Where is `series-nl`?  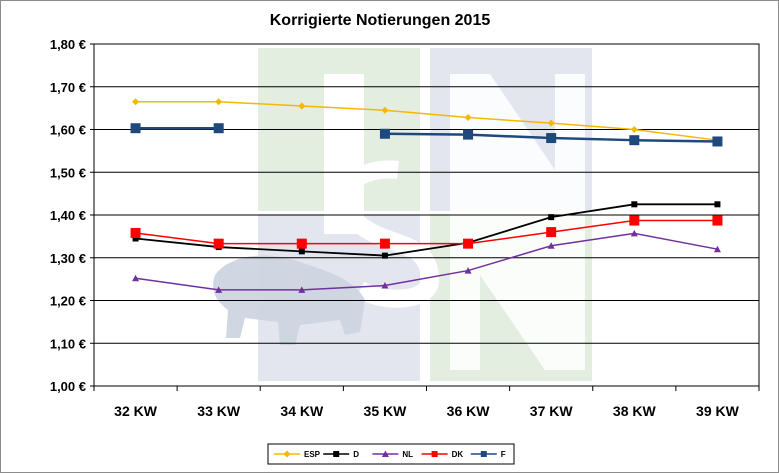 series-nl is located at coordinates (426, 261).